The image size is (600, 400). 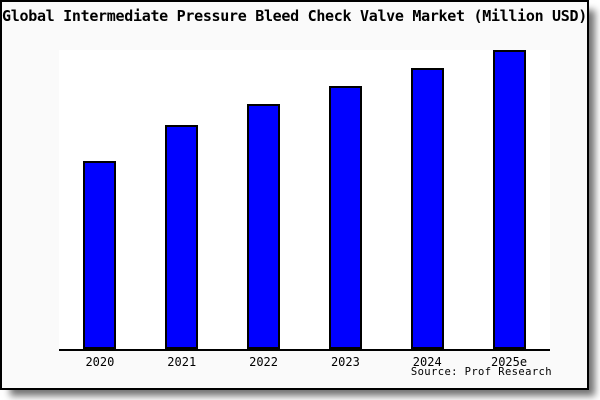 I want to click on bar-slot-2021, so click(x=182, y=199).